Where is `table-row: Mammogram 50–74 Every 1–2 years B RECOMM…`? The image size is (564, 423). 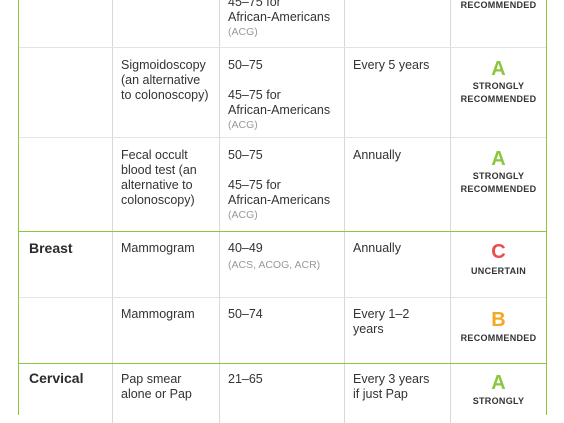
table-row: Mammogram 50–74 Every 1–2 years B RECOMM… is located at coordinates (282, 330).